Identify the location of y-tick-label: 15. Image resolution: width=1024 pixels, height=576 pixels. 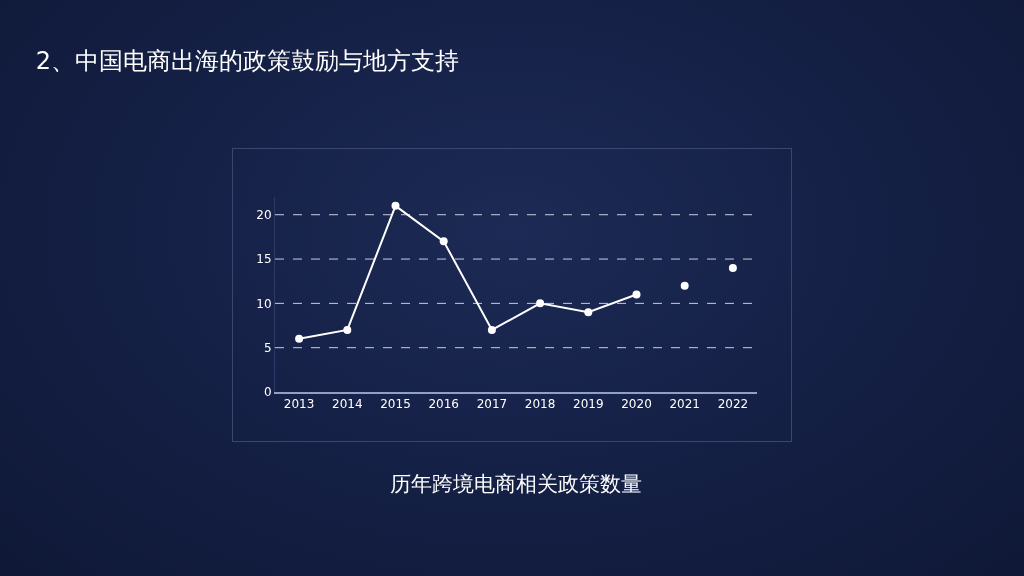
(264, 259).